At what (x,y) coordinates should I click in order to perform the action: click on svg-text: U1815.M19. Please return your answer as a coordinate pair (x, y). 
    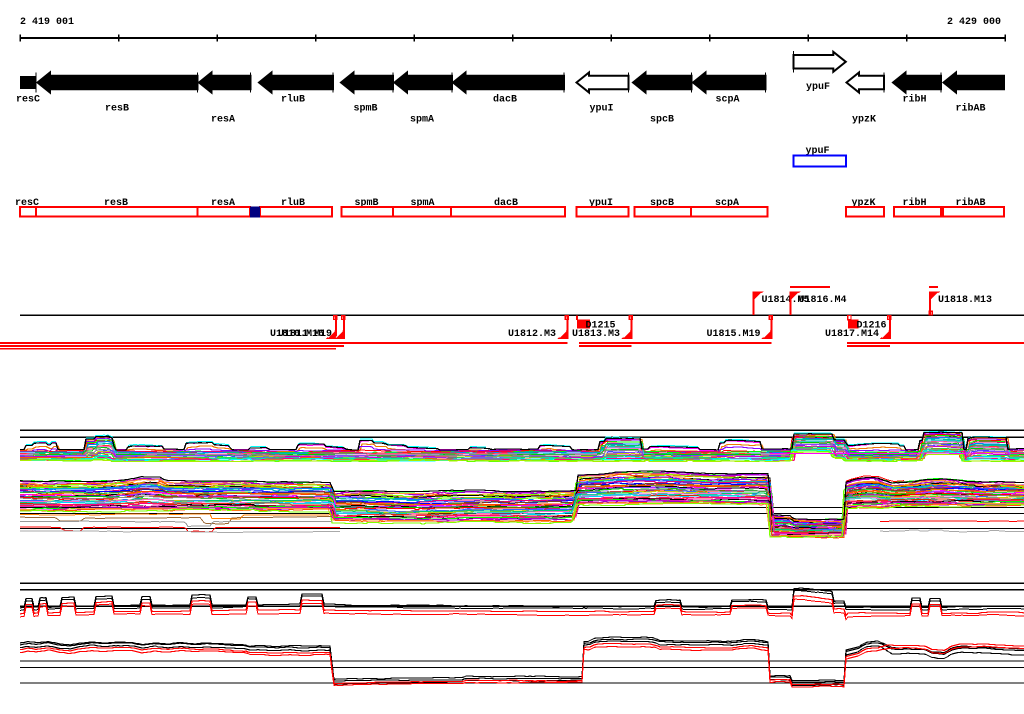
    Looking at the image, I should click on (733, 334).